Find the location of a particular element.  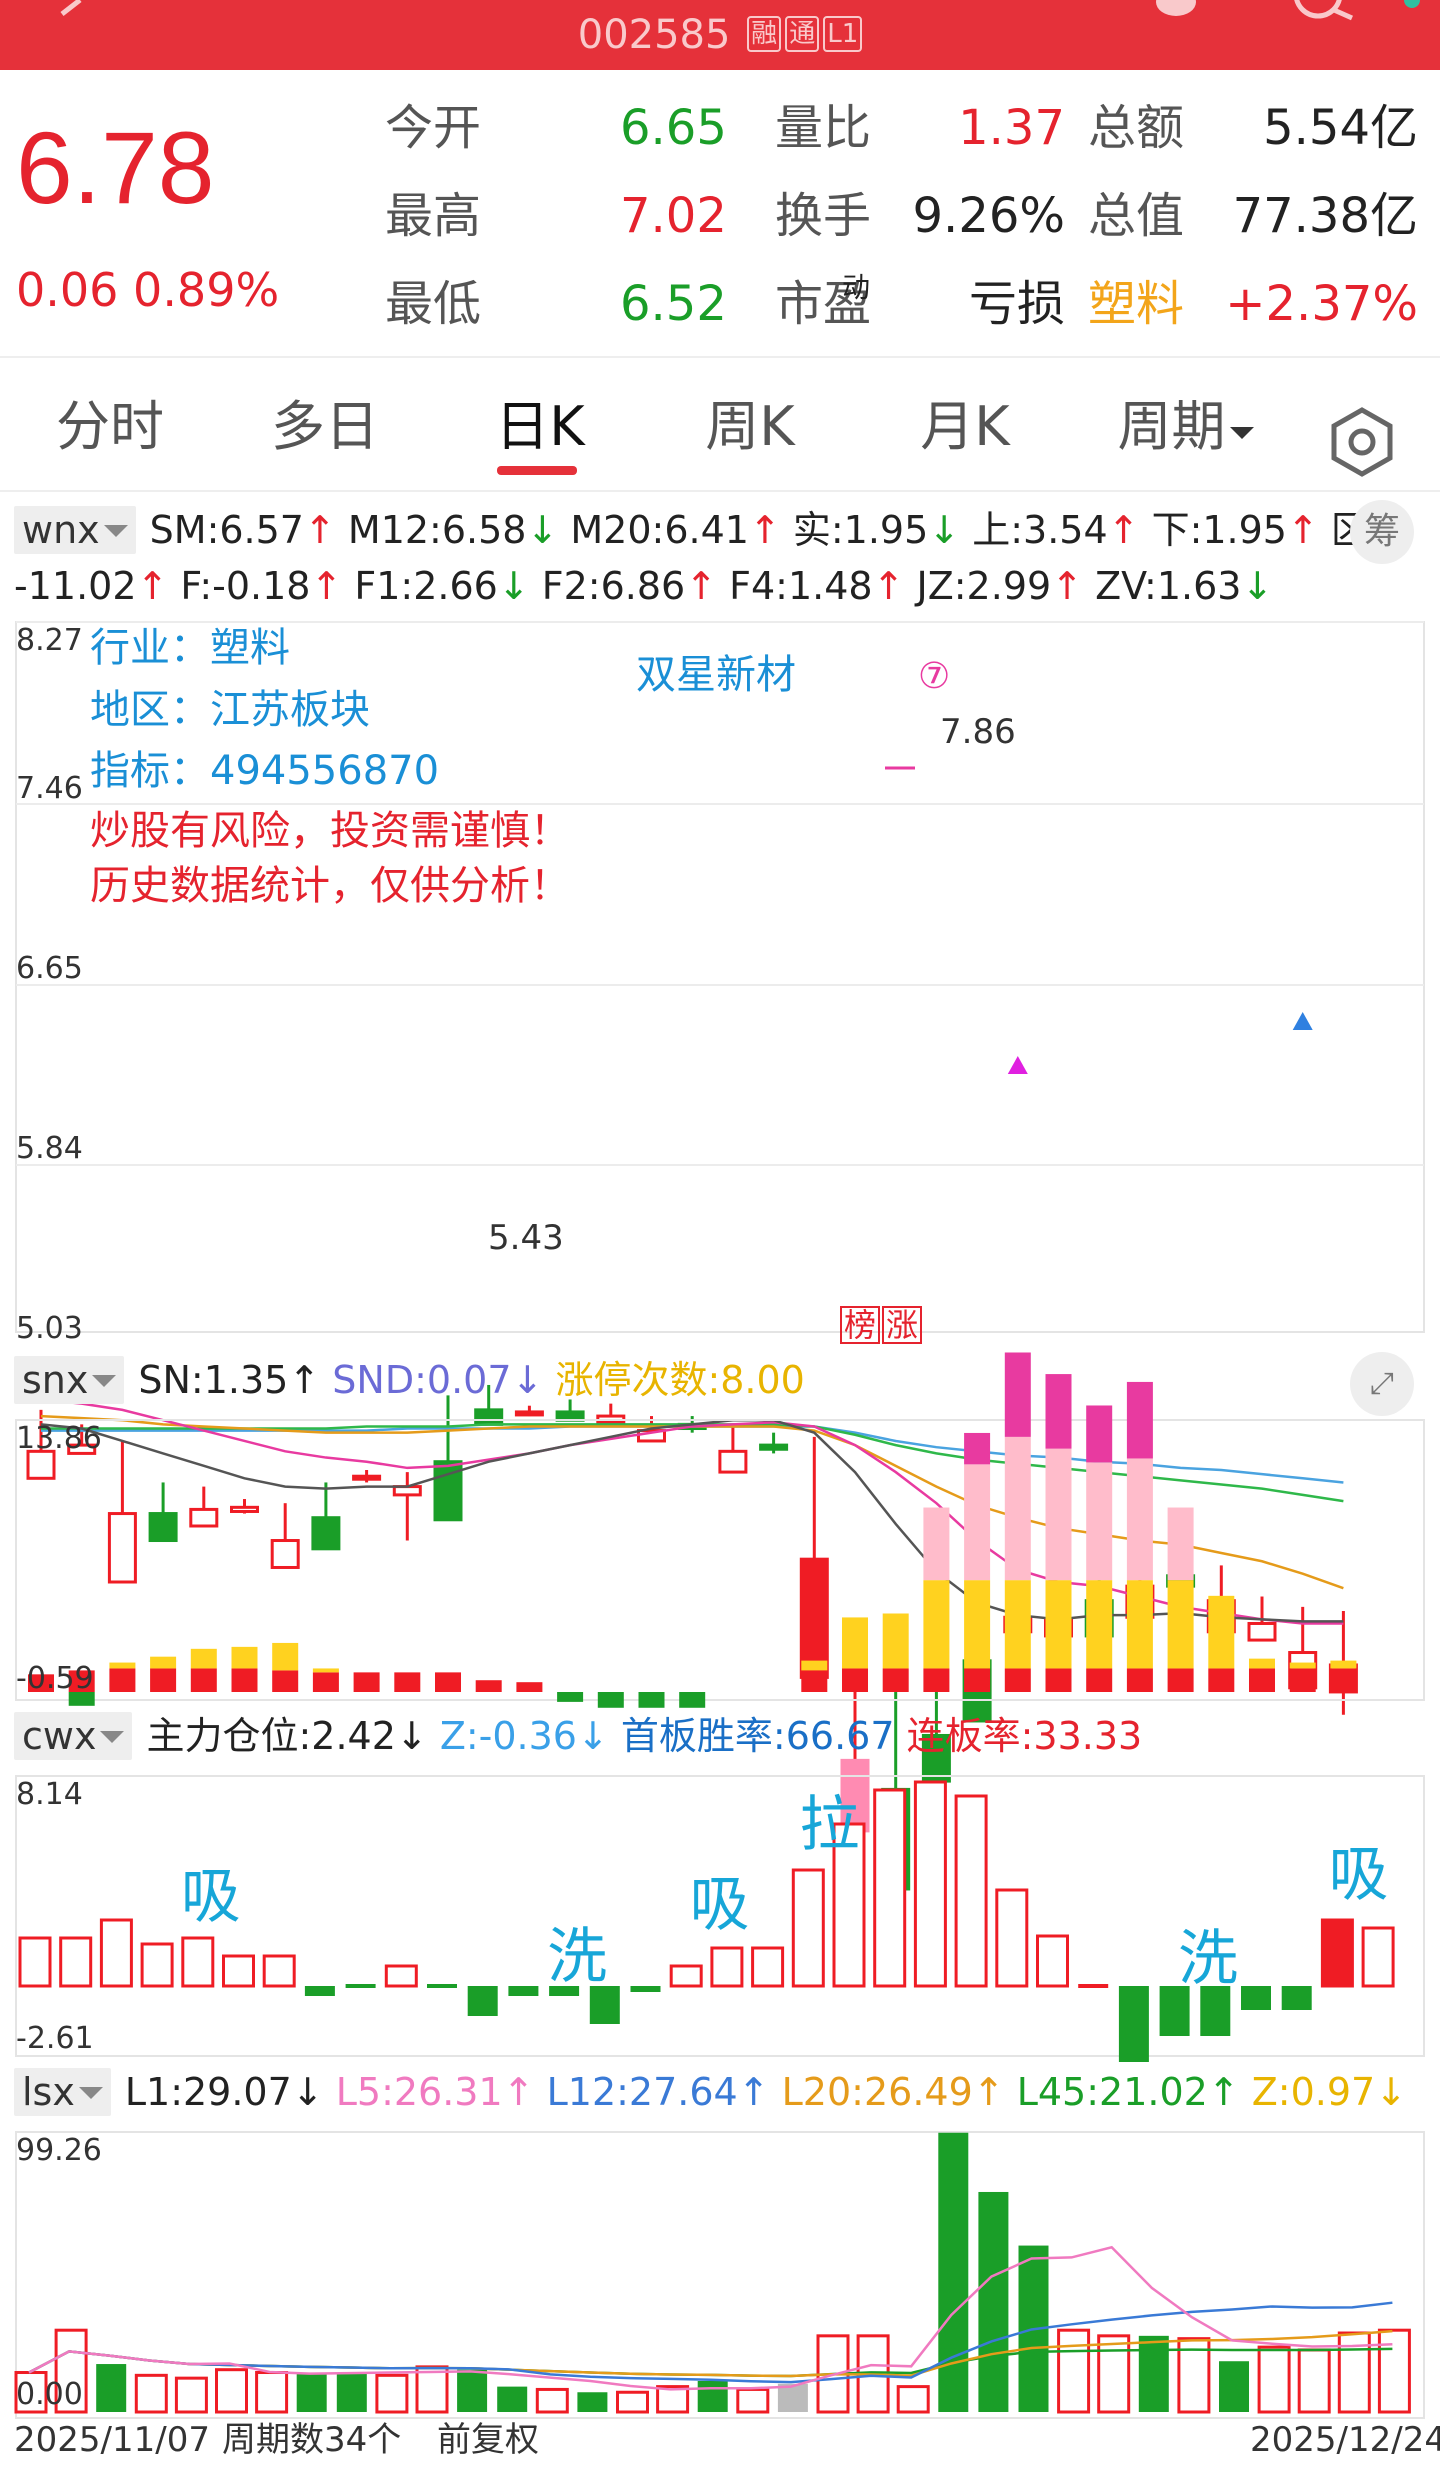

adjust-mode: 前复权 is located at coordinates (488, 2440).